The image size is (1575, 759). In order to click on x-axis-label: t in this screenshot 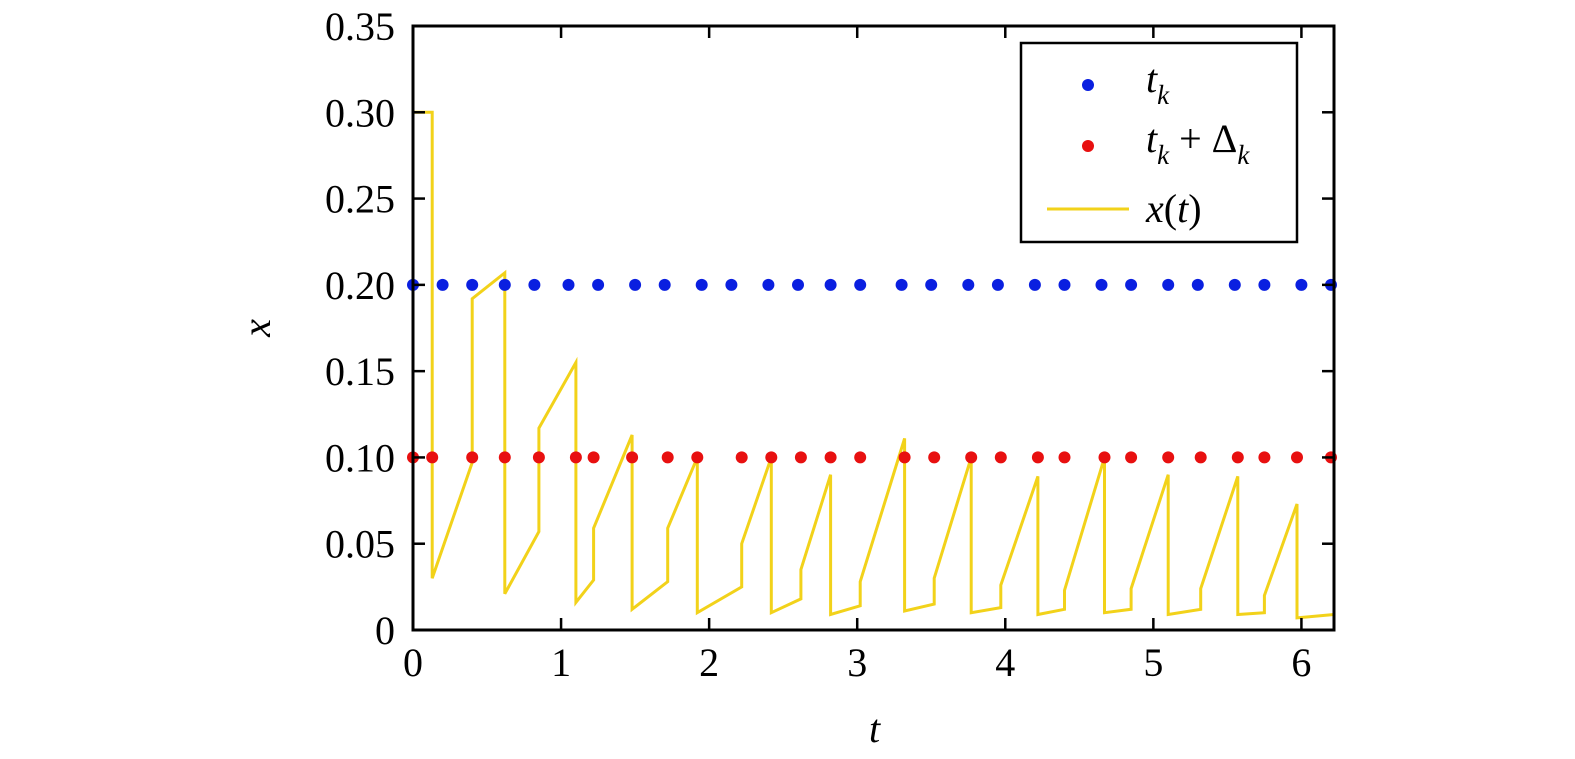, I will do `click(875, 728)`.